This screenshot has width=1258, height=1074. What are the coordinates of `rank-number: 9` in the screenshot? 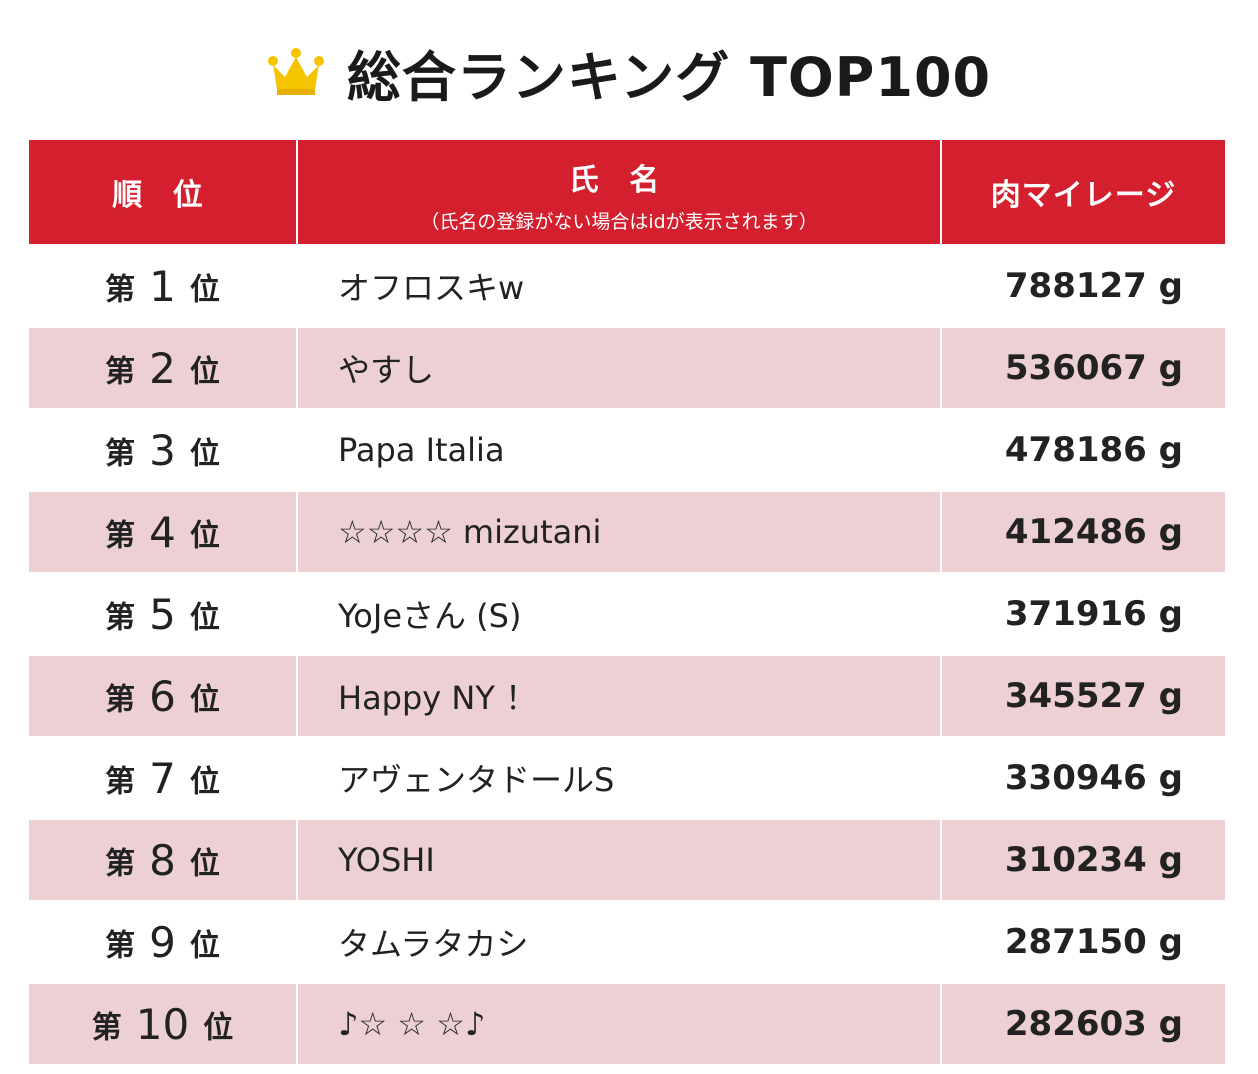 It's located at (162, 942).